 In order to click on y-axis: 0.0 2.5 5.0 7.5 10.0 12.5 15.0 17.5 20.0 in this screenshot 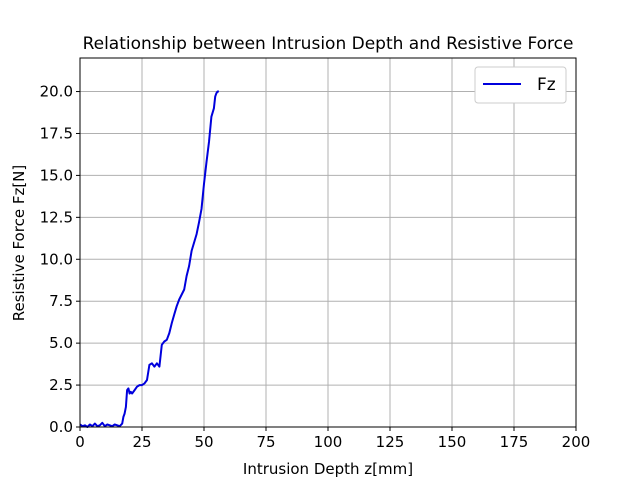, I will do `click(60, 259)`.